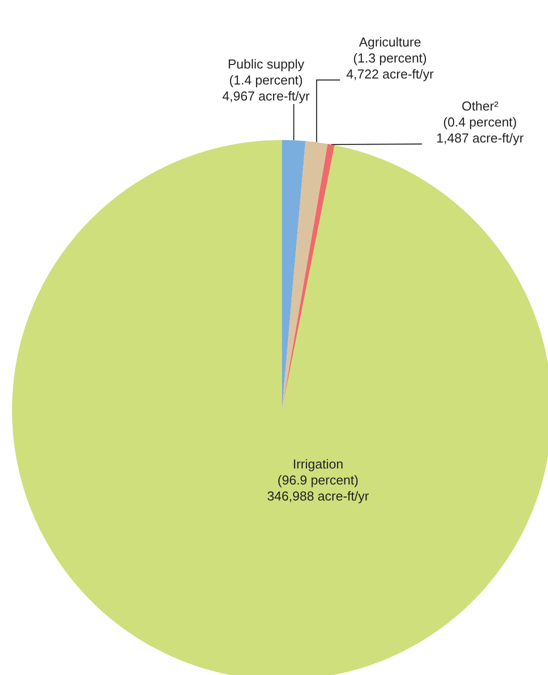 The height and width of the screenshot is (675, 548). Describe the element at coordinates (390, 42) in the screenshot. I see `slice-label: Agriculture` at that location.